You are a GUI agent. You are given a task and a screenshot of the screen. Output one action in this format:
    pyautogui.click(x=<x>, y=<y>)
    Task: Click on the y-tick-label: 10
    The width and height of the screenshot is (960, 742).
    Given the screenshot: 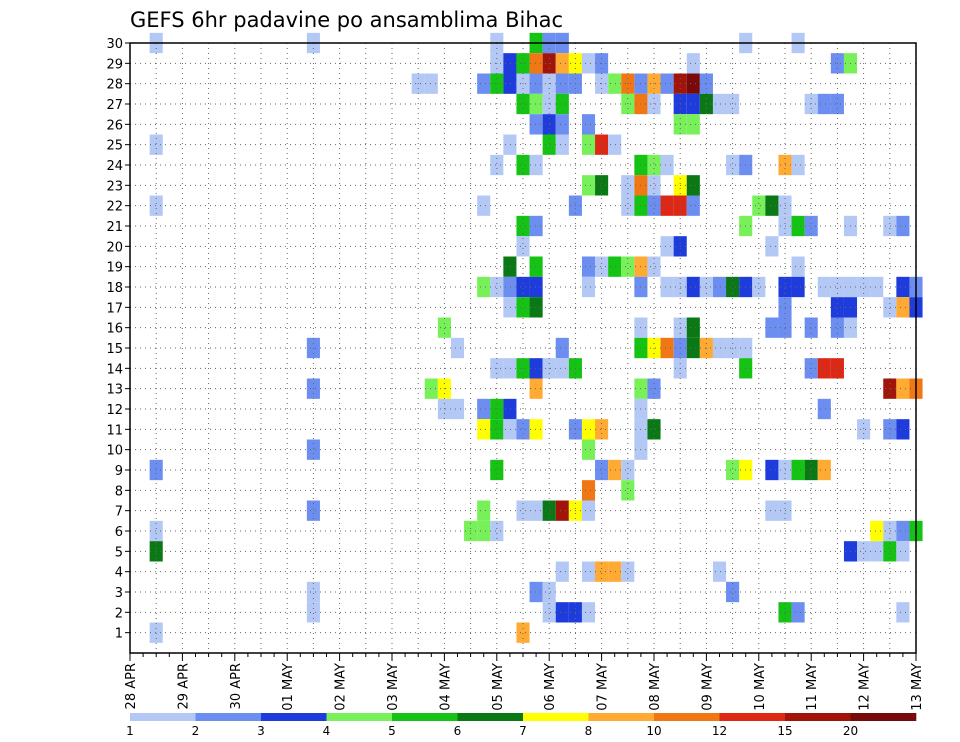 What is the action you would take?
    pyautogui.click(x=114, y=451)
    